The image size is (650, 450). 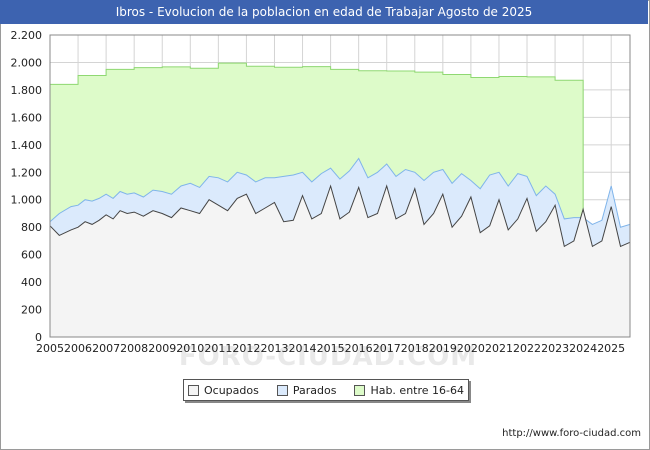 I want to click on y-tick-label-800: 800, so click(x=31, y=227).